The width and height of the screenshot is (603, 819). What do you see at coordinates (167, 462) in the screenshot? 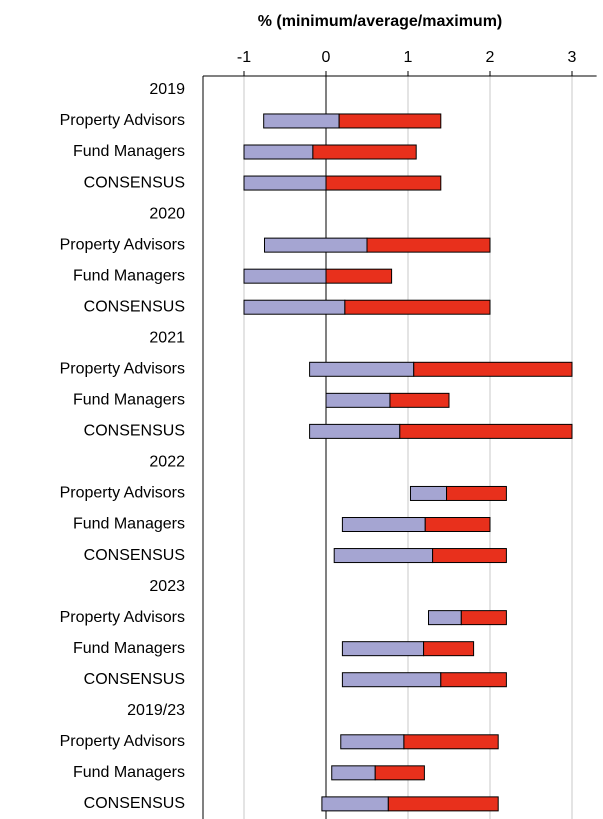
I see `y-tick-label: 2022` at bounding box center [167, 462].